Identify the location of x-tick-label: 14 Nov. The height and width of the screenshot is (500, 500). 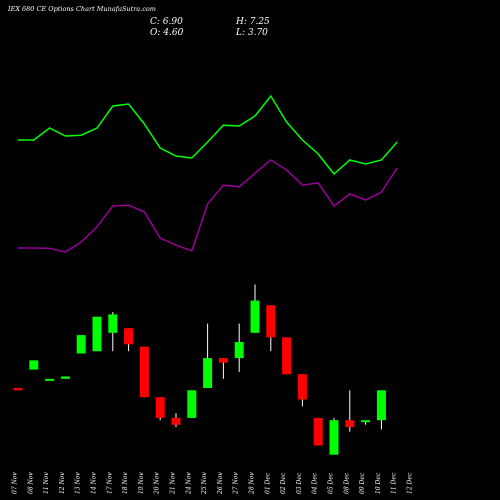
(94, 483).